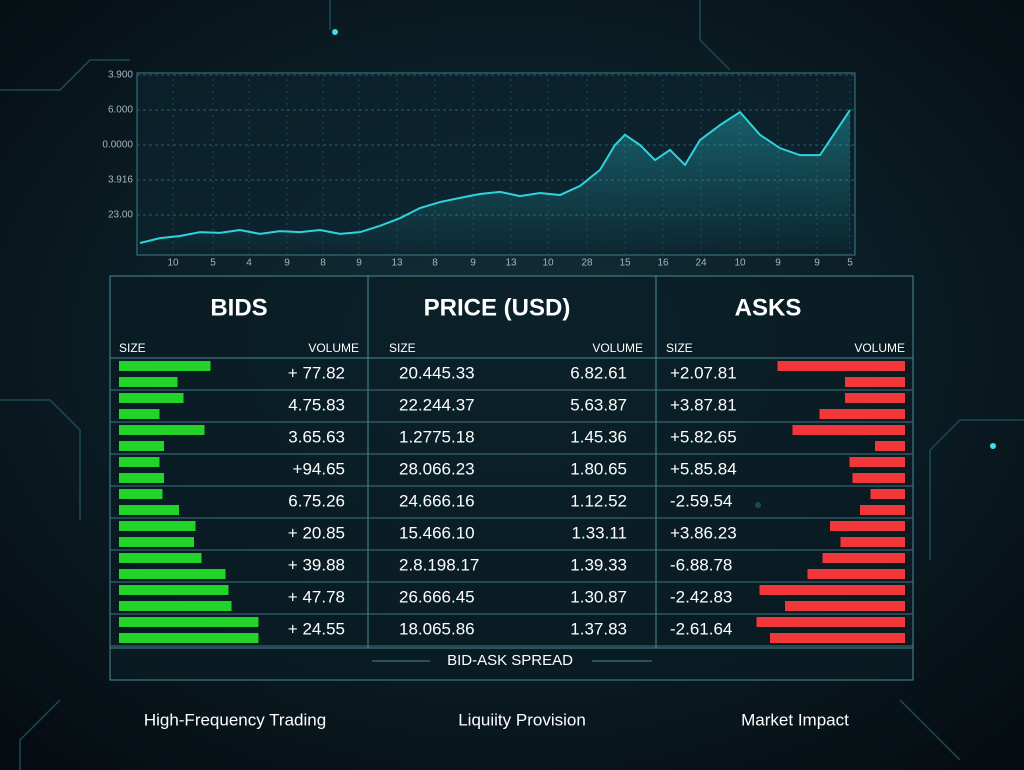  I want to click on bid-value: + 24.55, so click(316, 628).